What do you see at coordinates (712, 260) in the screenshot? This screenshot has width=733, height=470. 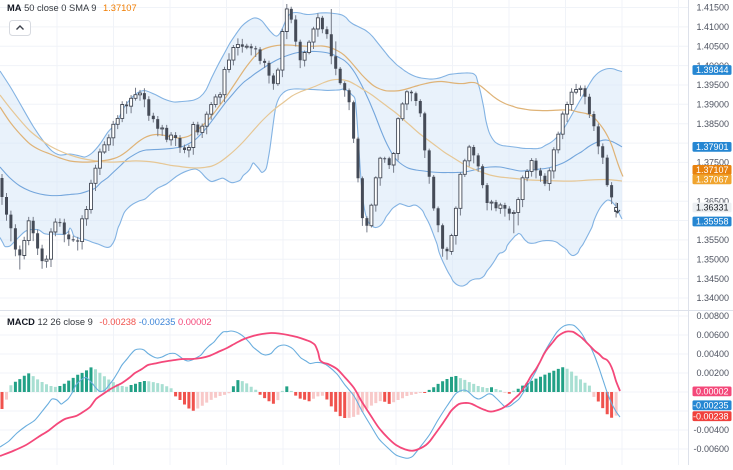 I see `svg-text: 1.35000` at bounding box center [712, 260].